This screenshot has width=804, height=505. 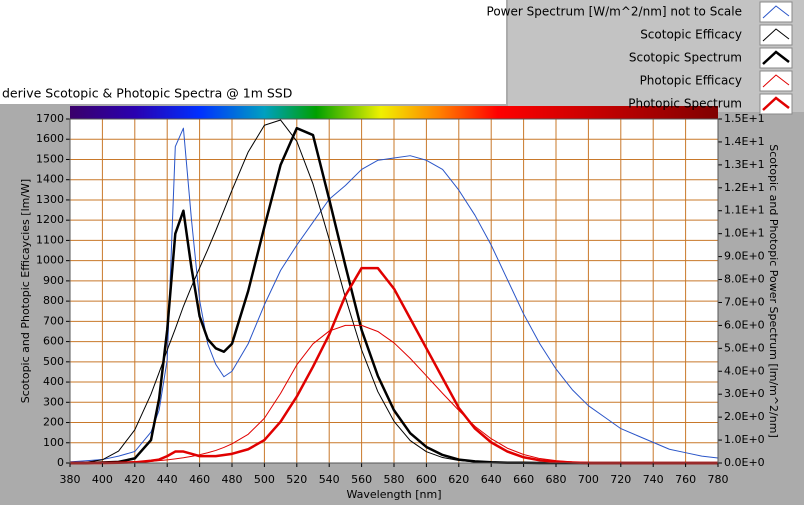 I want to click on y-tick-label: 1600, so click(x=50, y=138).